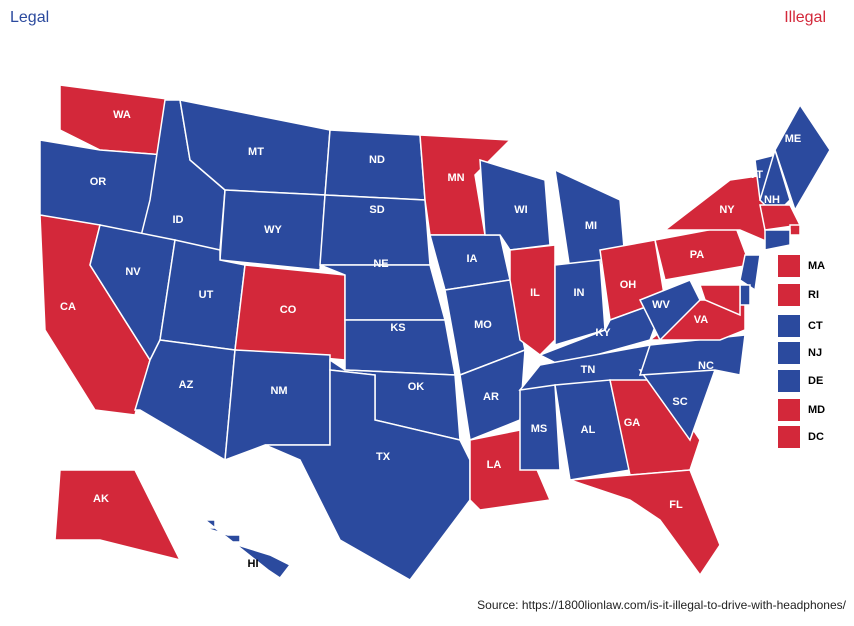 This screenshot has height=626, width=854. Describe the element at coordinates (815, 381) in the screenshot. I see `callout-label: DE` at that location.